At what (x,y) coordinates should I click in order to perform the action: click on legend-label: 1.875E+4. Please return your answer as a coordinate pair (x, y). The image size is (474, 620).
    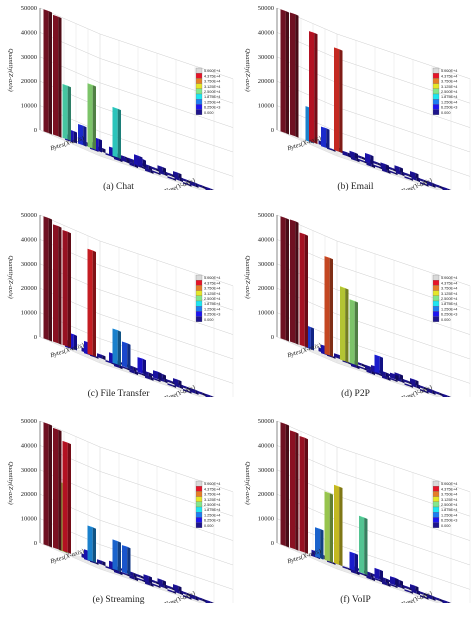
    Looking at the image, I should click on (212, 304).